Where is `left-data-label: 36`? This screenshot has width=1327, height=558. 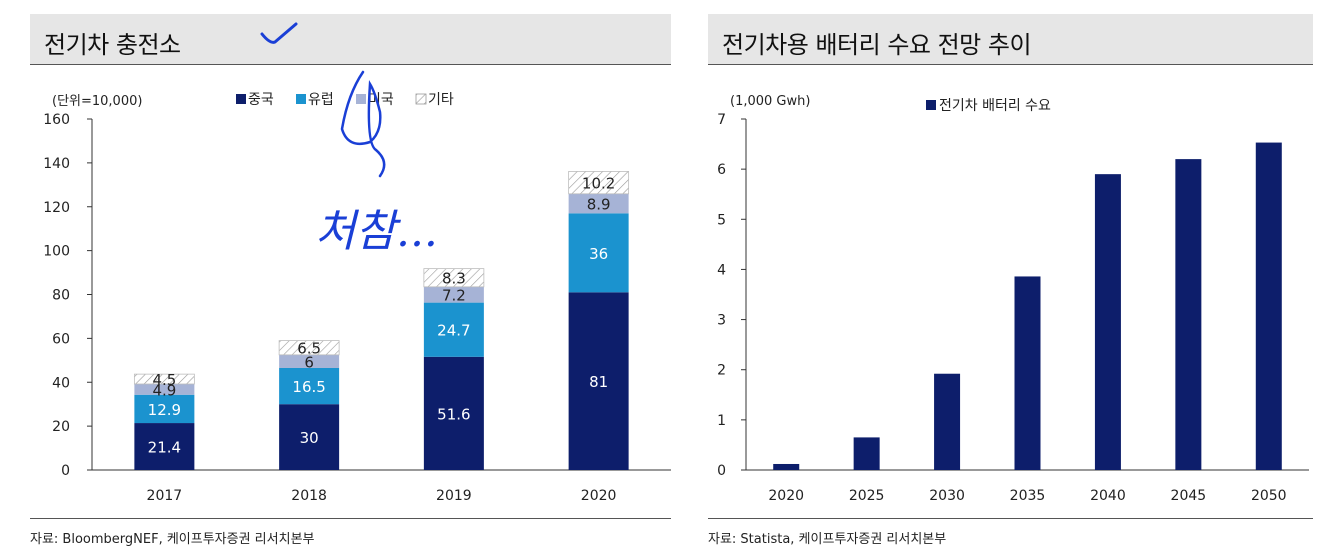
left-data-label: 36 is located at coordinates (598, 254).